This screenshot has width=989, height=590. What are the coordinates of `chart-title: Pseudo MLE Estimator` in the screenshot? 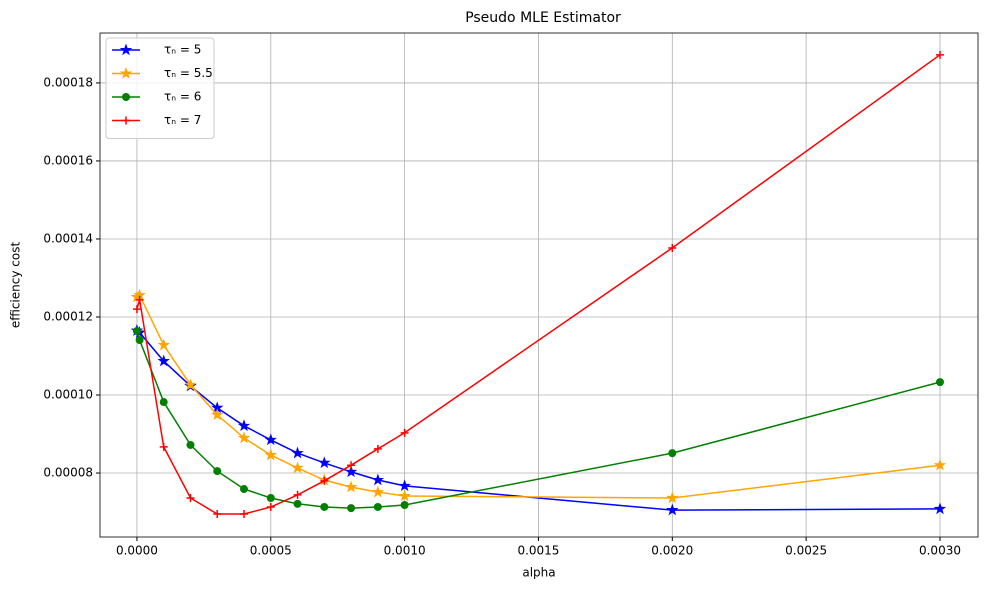 It's located at (543, 18).